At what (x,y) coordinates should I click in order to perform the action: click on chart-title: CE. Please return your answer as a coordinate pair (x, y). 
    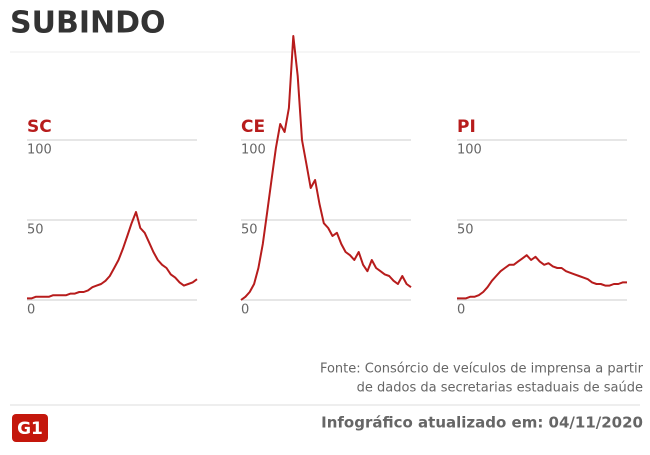
    Looking at the image, I should click on (253, 127).